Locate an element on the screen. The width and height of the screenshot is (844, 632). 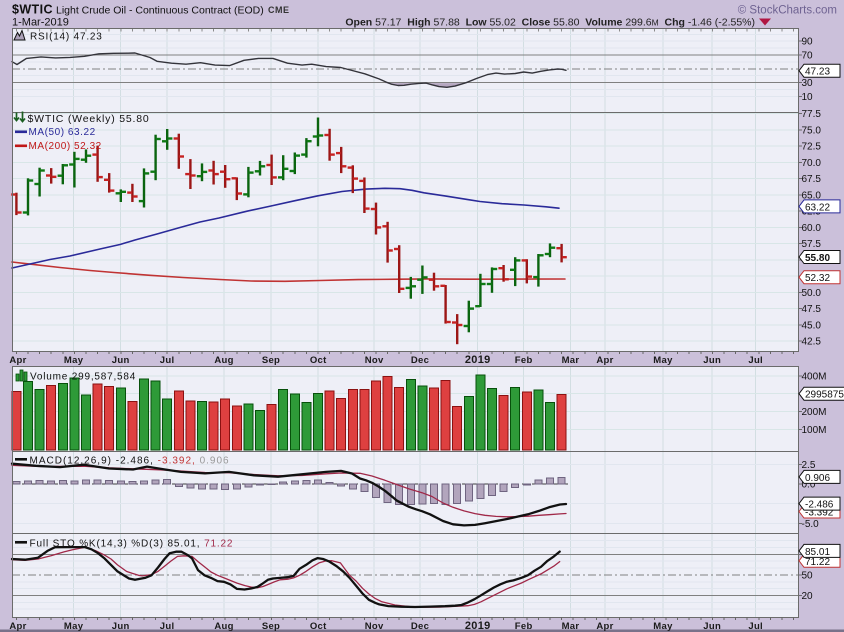
svg-text: 63.22 is located at coordinates (817, 207).